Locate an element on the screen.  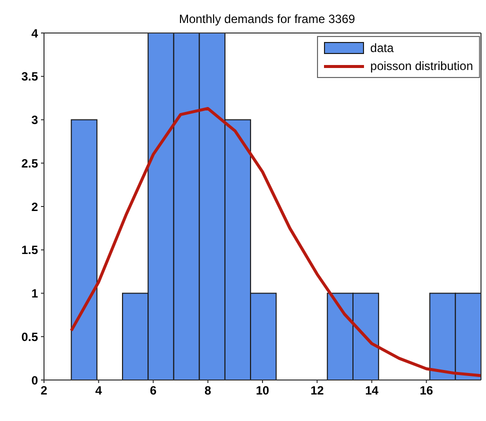
chart-title: Monthly demands for frame 3369 is located at coordinates (267, 19).